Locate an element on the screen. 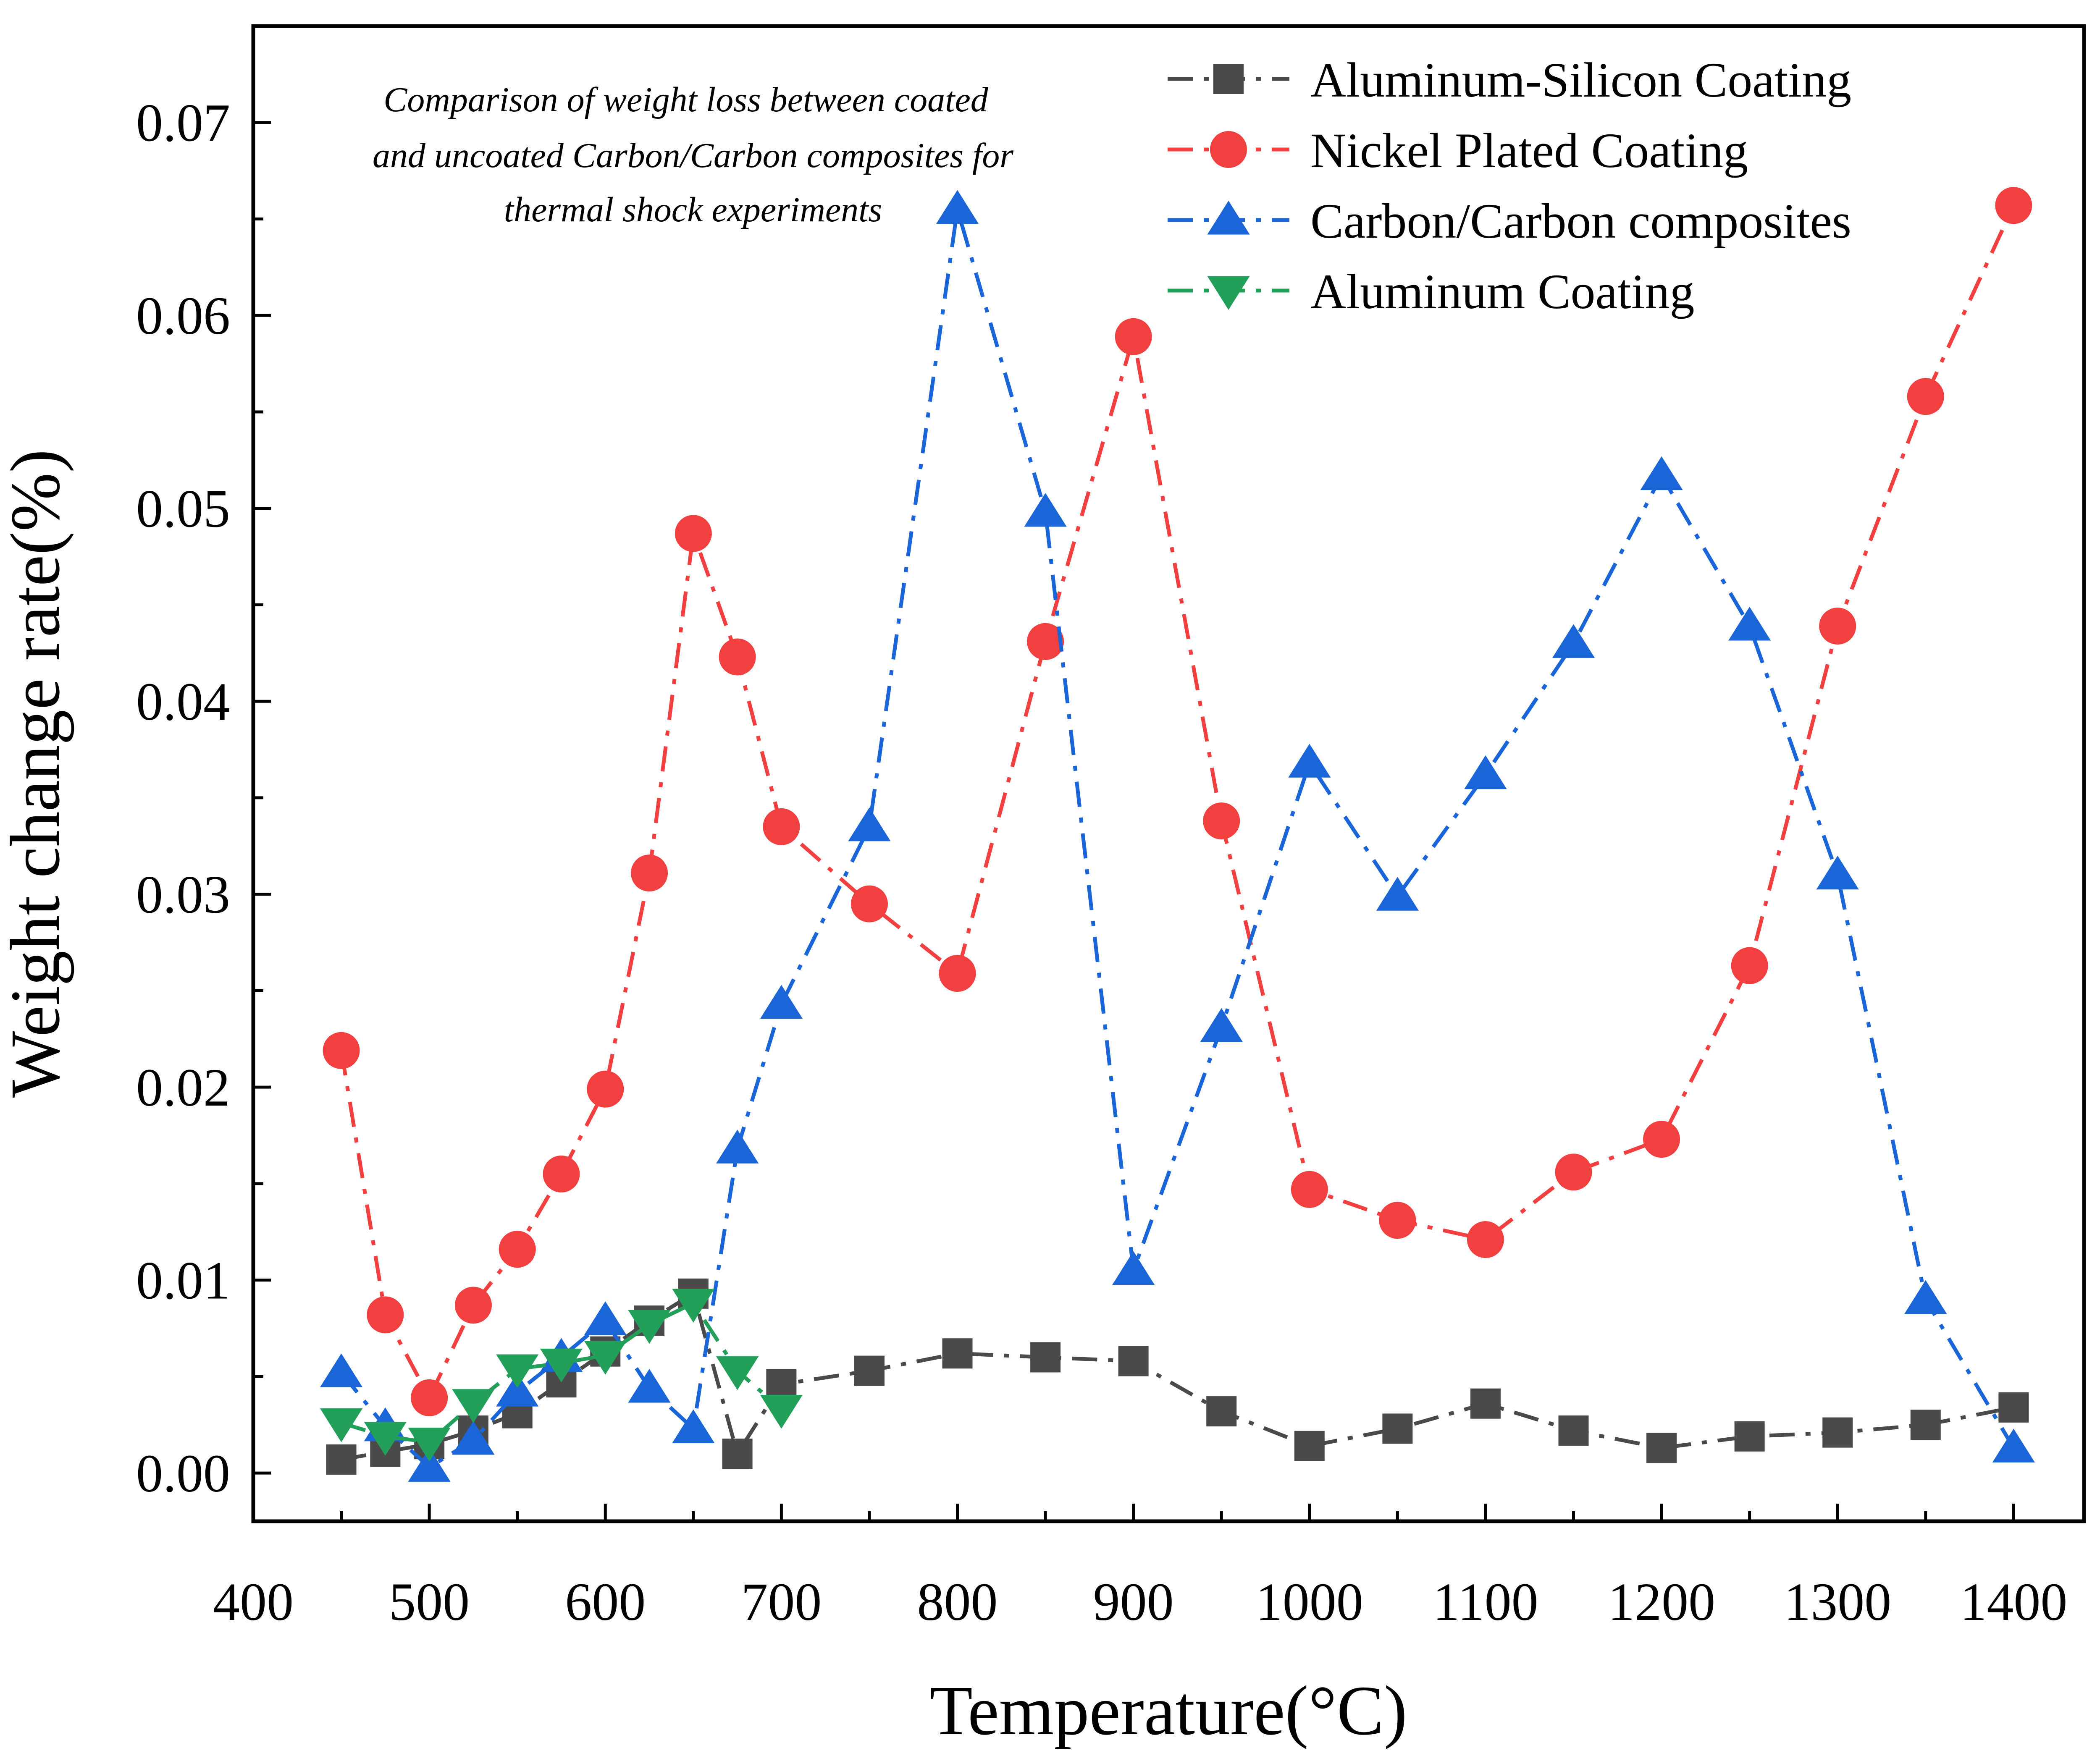 The image size is (2100, 1756). x-tick-label: 400 is located at coordinates (253, 1602).